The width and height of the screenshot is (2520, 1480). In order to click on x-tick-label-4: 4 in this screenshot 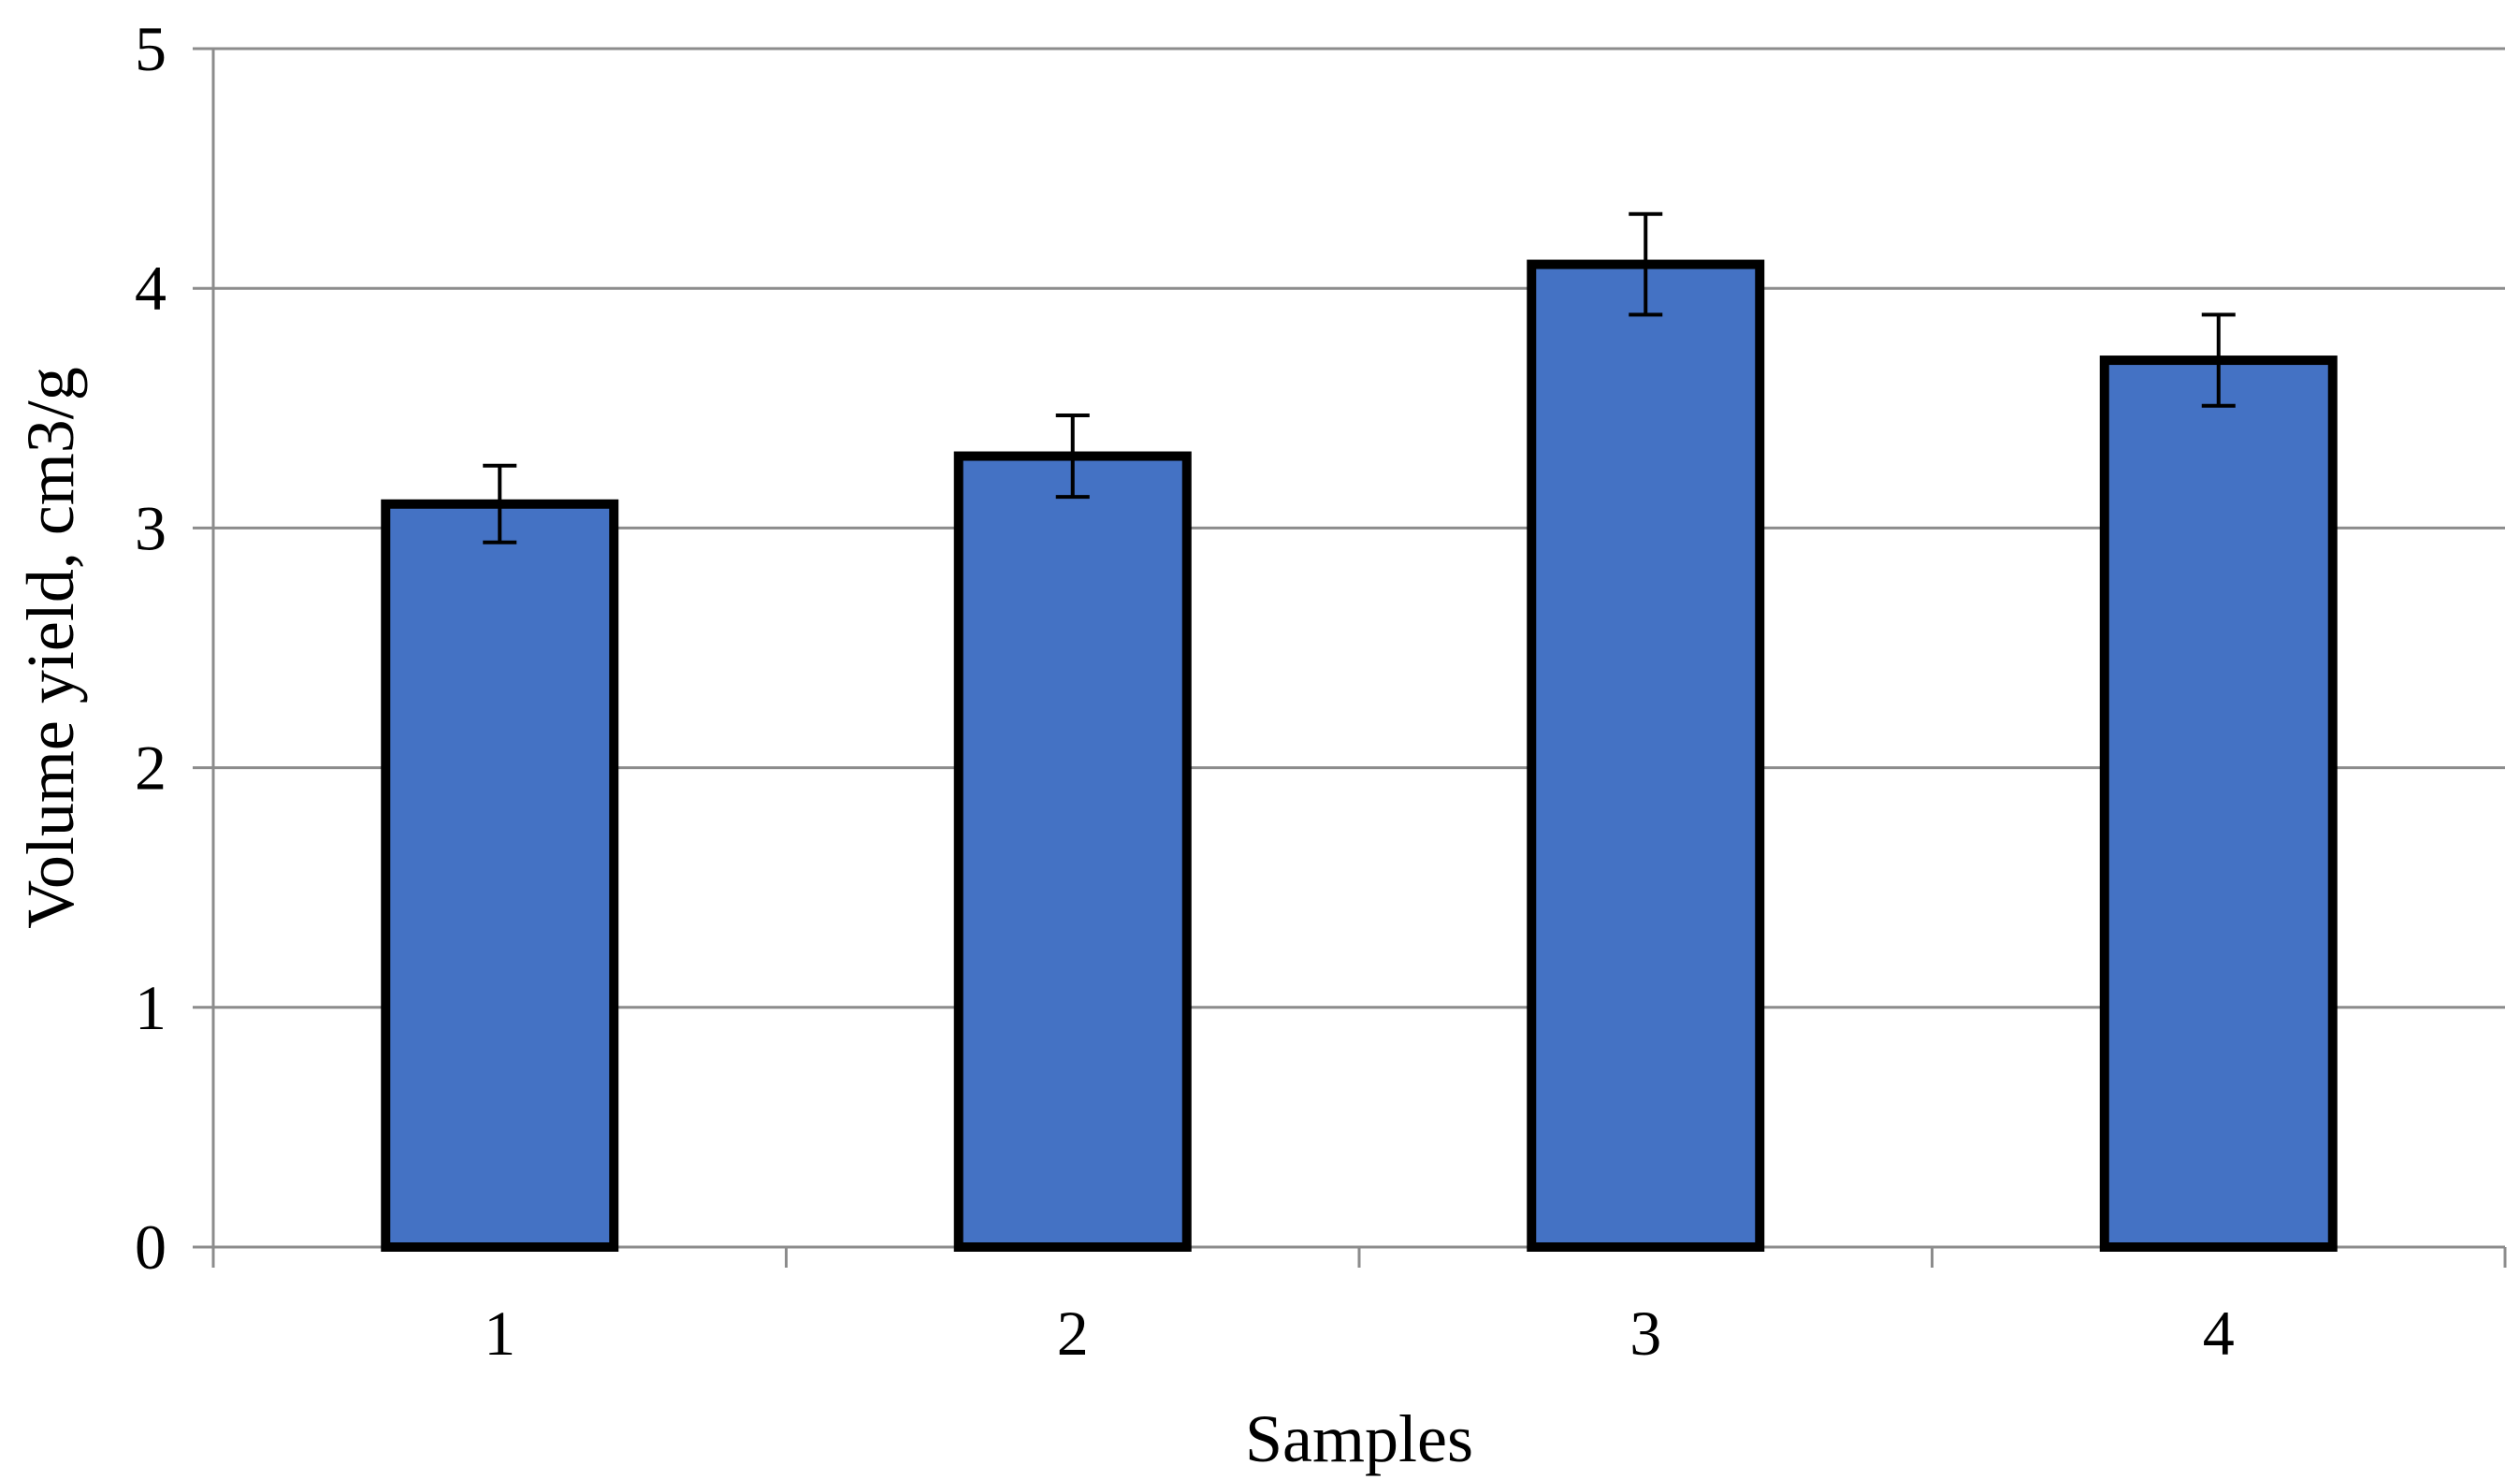, I will do `click(2219, 1333)`.